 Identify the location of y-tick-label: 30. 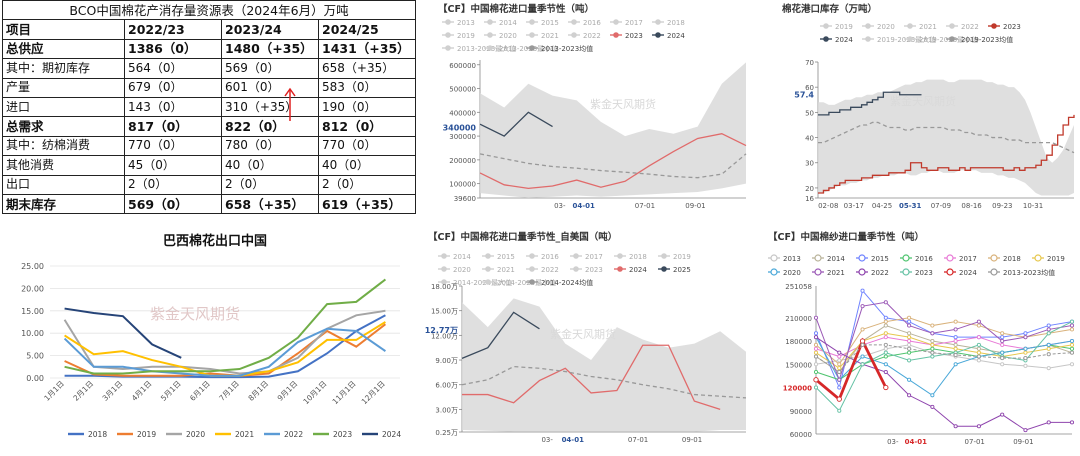
(809, 164).